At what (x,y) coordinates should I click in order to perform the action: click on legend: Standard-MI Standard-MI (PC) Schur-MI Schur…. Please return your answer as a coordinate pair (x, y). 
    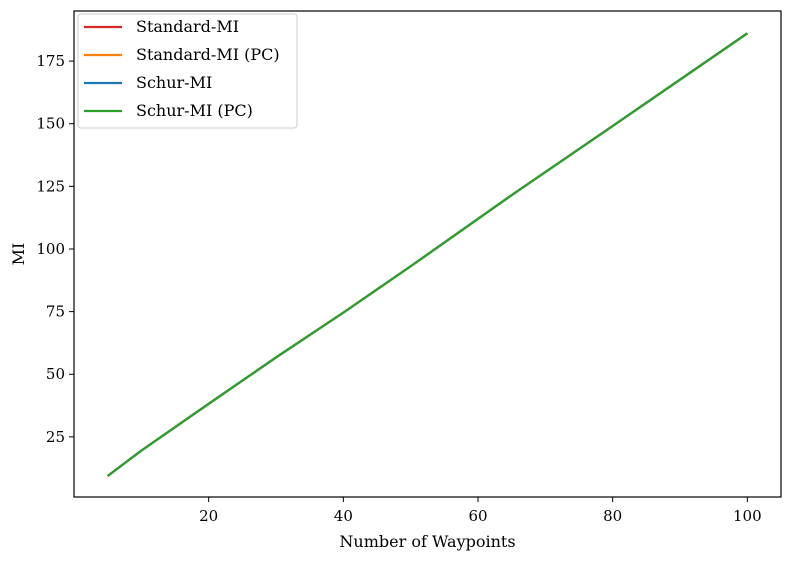
    Looking at the image, I should click on (187, 71).